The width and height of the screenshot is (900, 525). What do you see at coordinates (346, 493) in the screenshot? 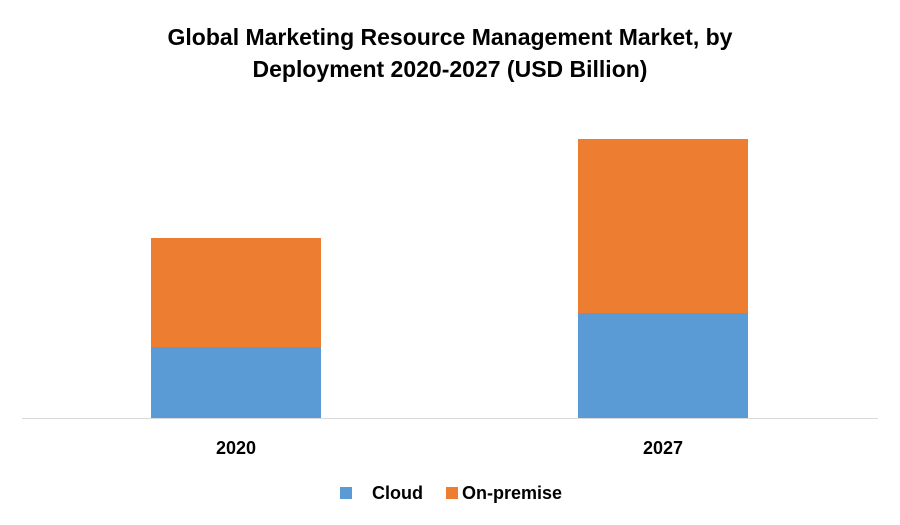
I see `legend-swatch-cloud` at bounding box center [346, 493].